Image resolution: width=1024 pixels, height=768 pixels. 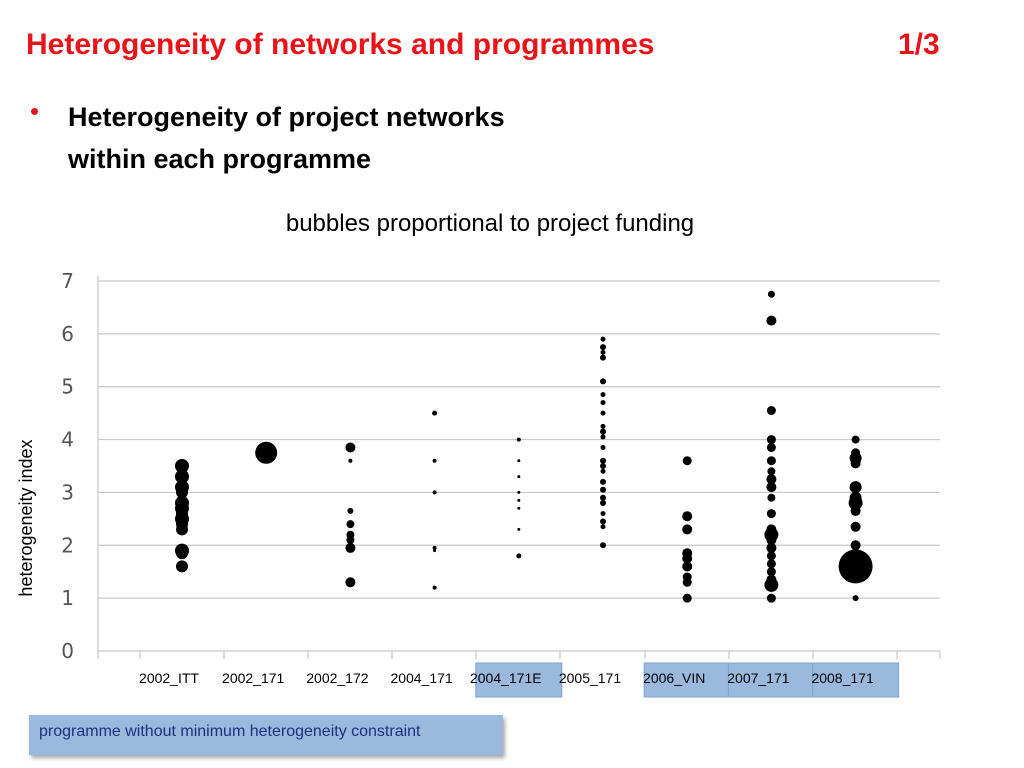 I want to click on category-label: 2002_172, so click(x=337, y=678).